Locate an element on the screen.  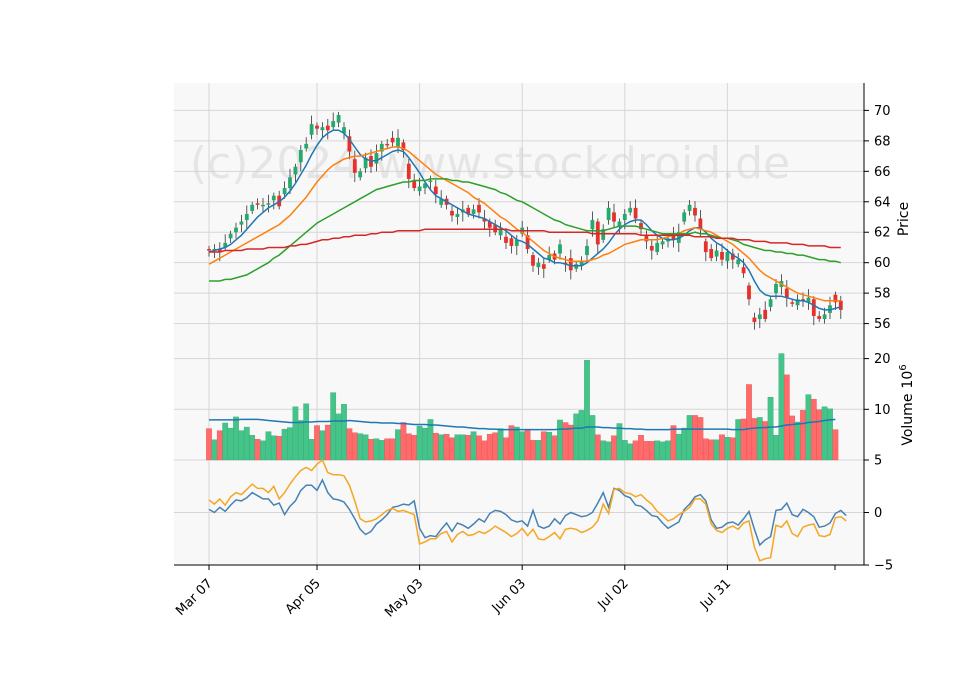
price-axis-tick-label: 62 is located at coordinates (882, 233).